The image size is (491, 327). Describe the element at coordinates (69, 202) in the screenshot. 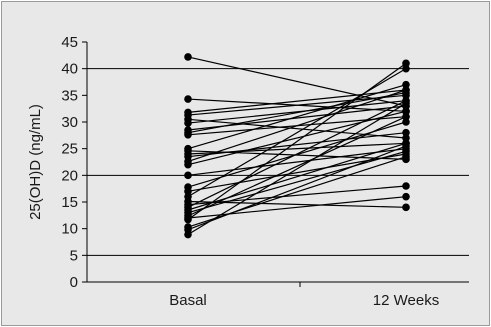

I see `y-tick-label: 15` at that location.